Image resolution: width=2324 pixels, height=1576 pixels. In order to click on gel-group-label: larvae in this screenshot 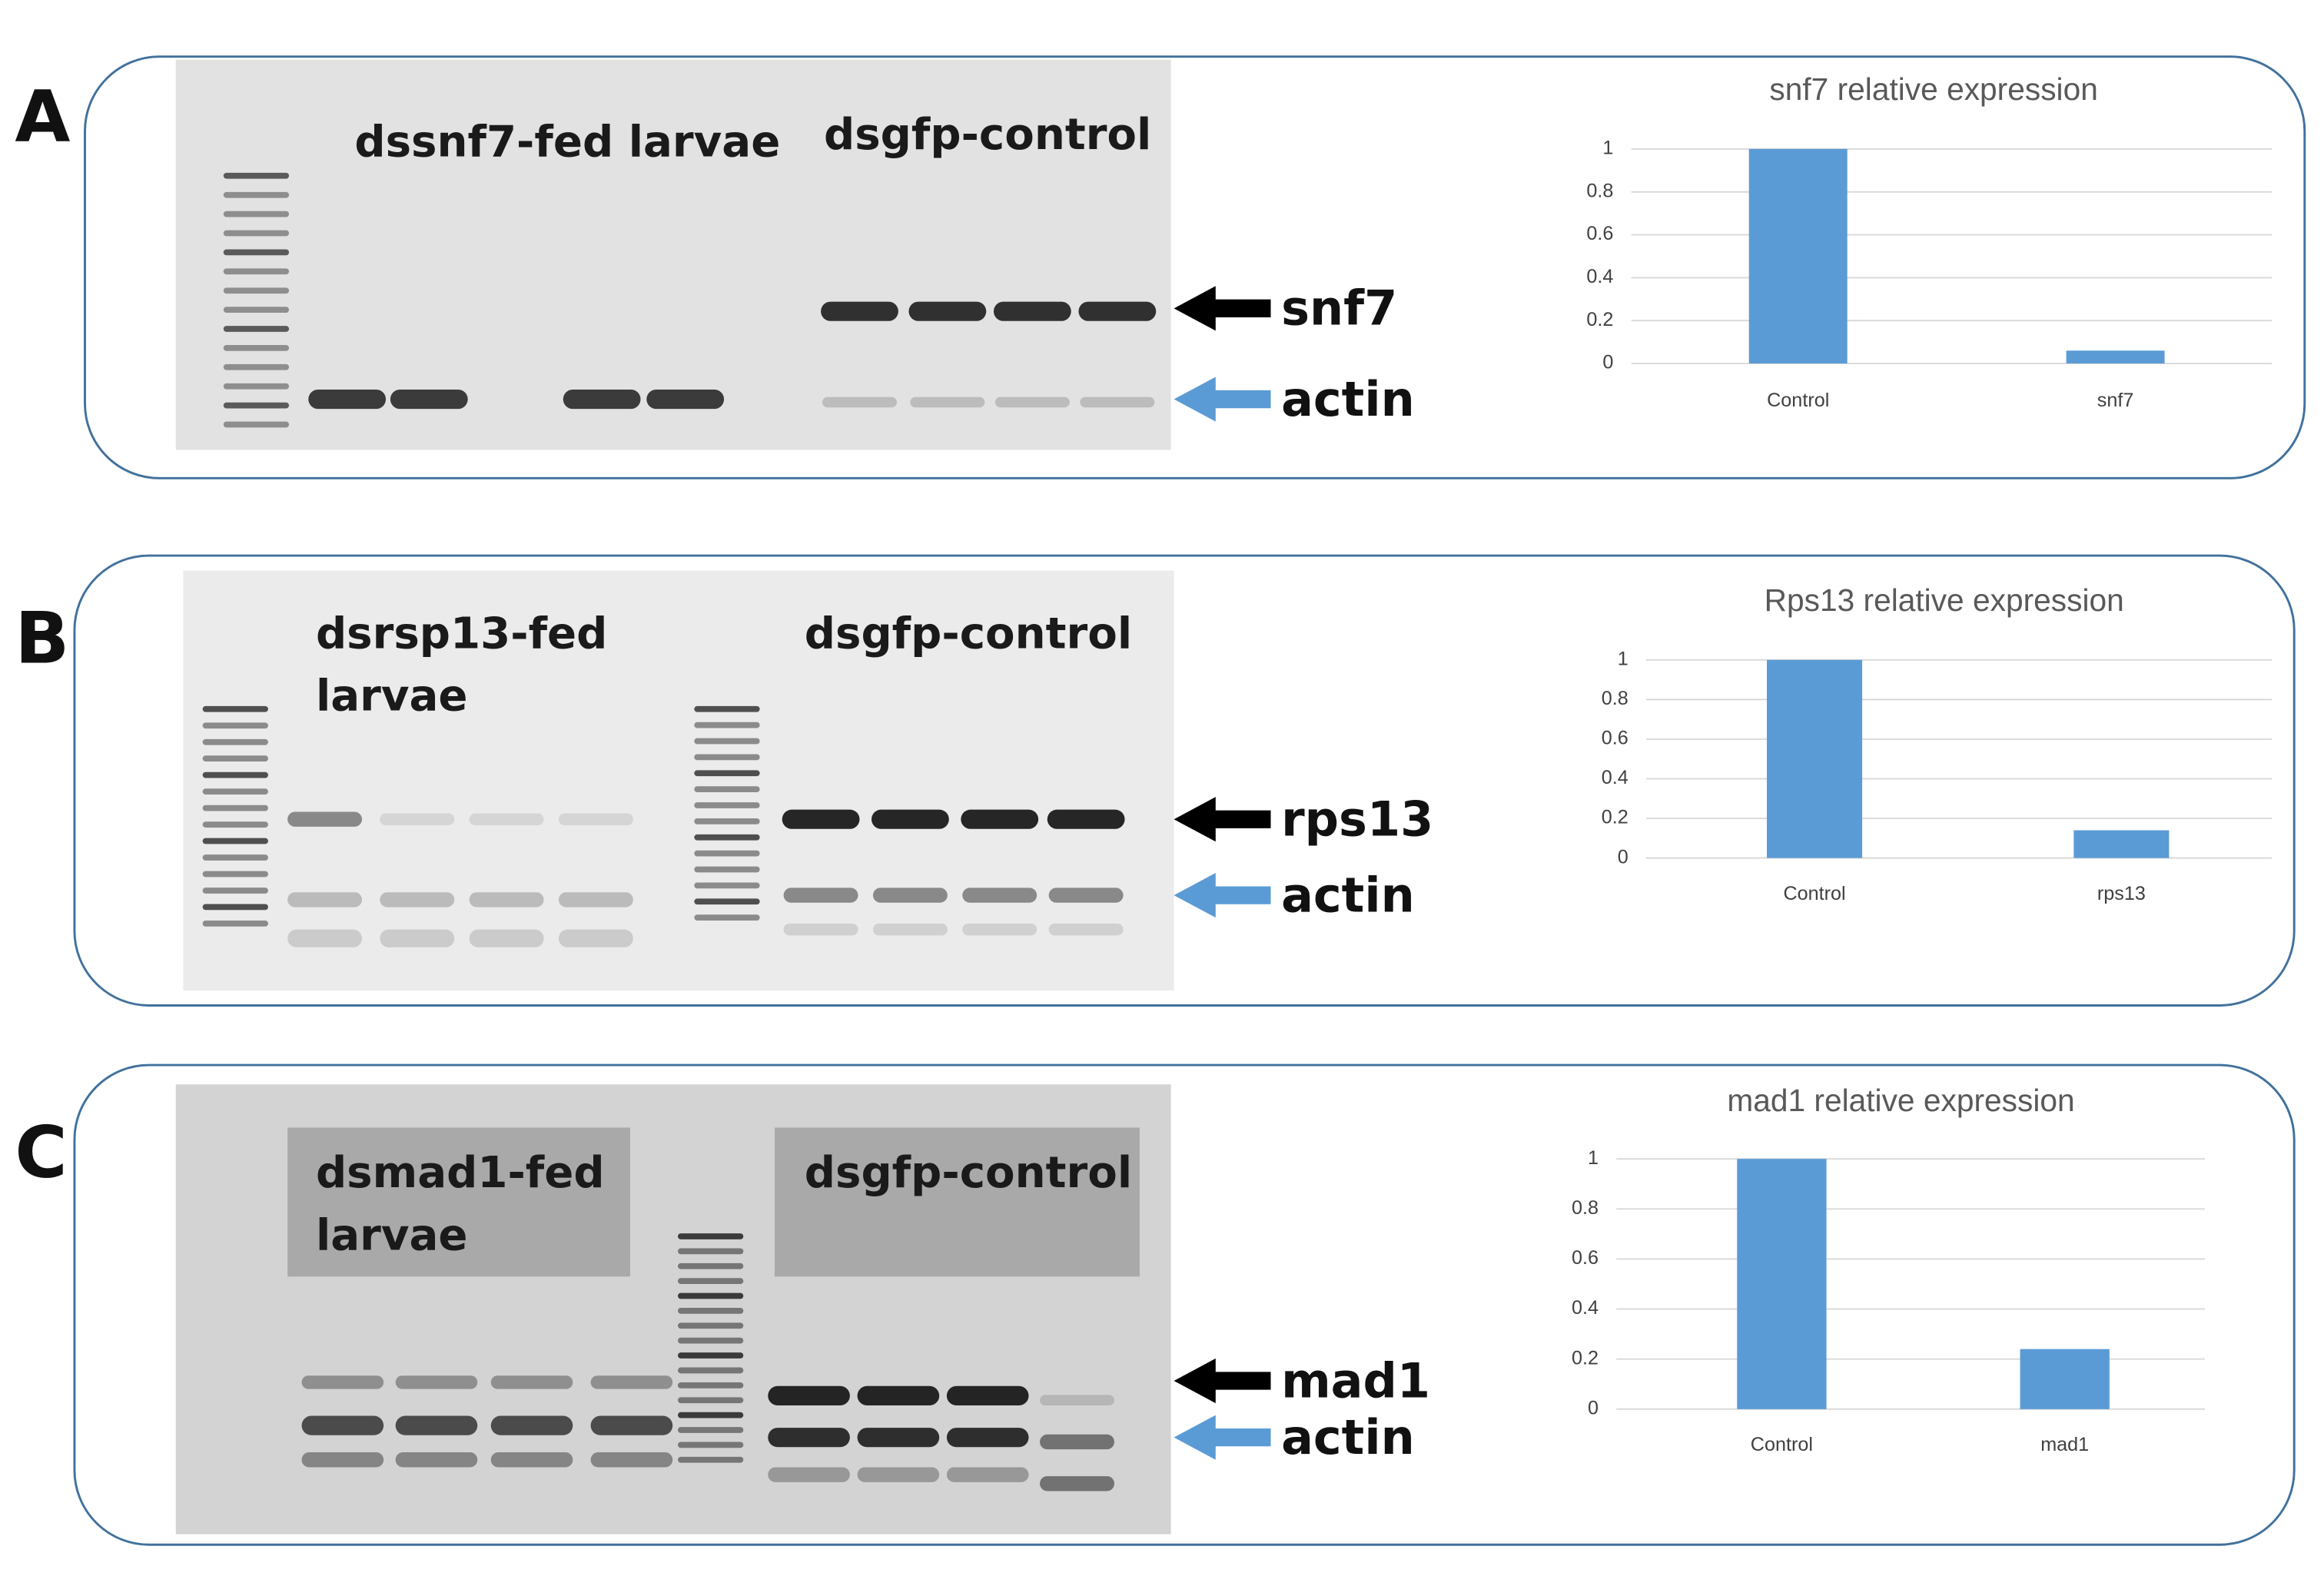, I will do `click(392, 697)`.